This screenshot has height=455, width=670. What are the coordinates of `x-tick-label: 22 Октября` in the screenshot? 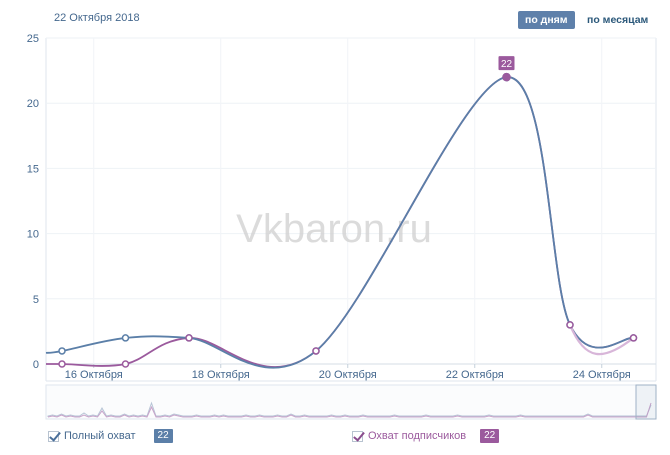 It's located at (475, 375).